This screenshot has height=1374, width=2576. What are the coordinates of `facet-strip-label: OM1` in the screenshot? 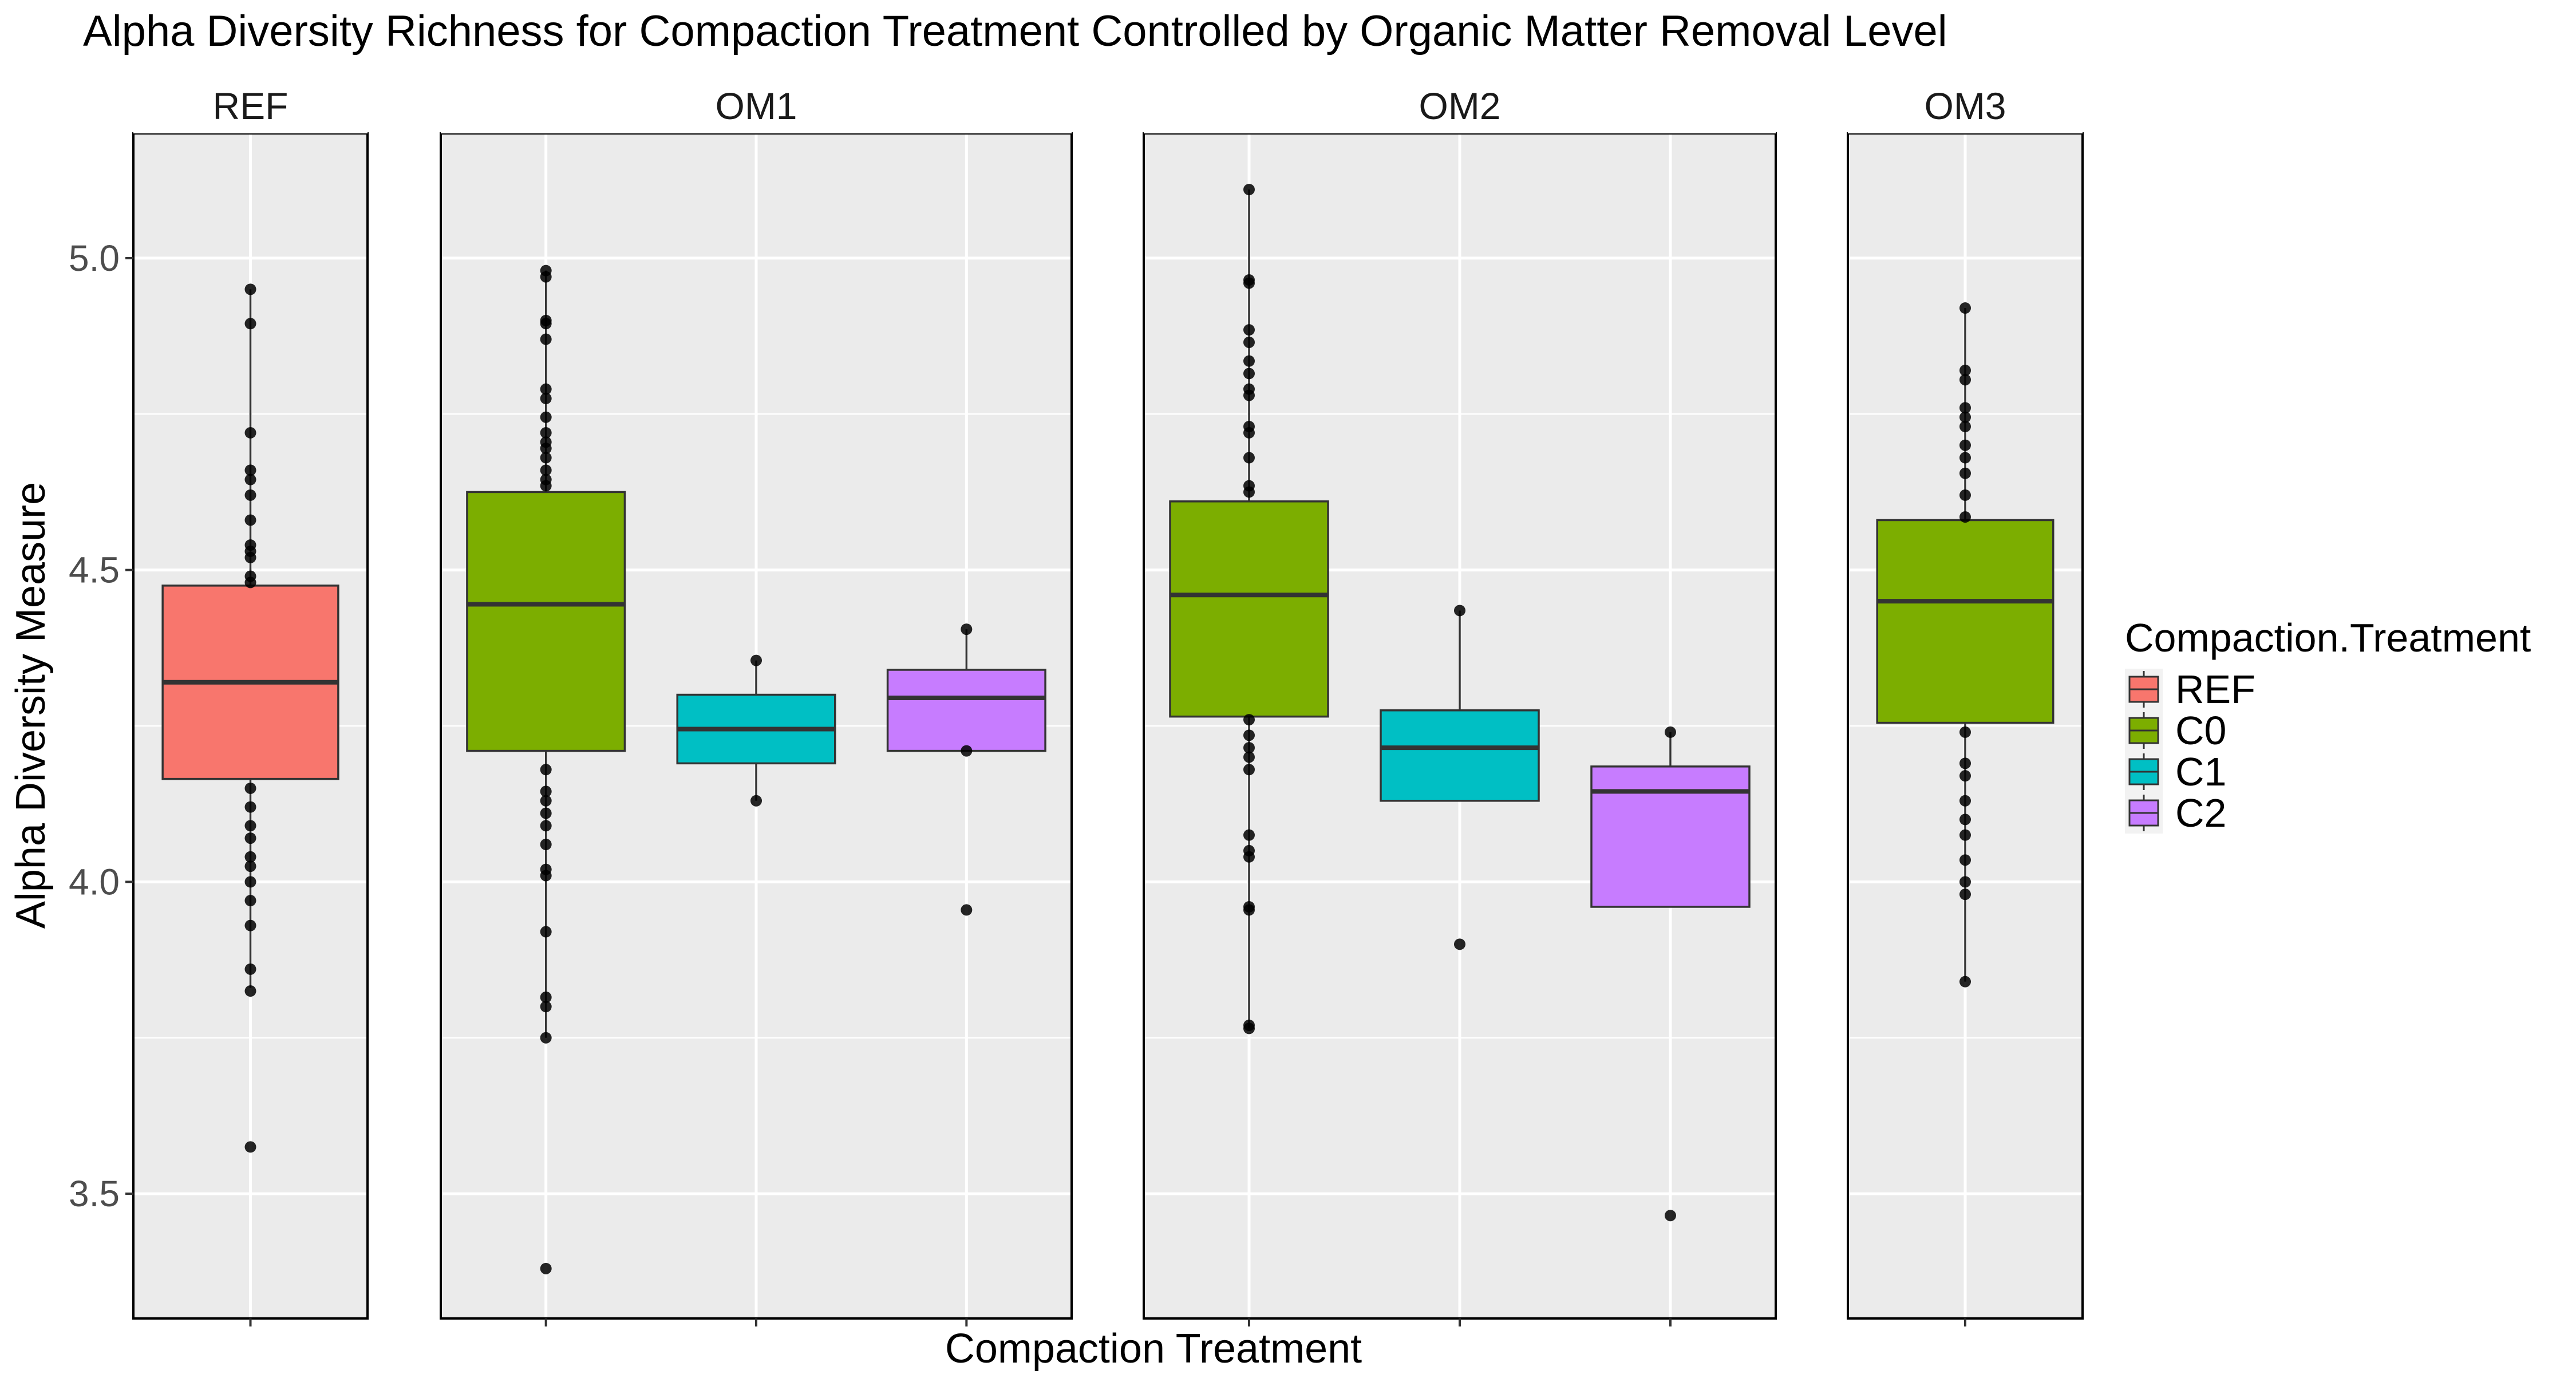 It's located at (756, 106).